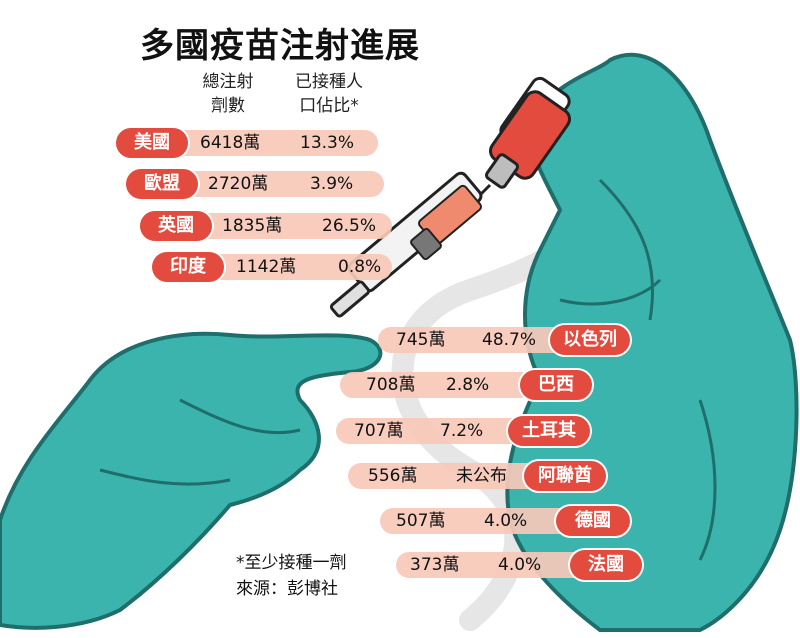  I want to click on table-row: 土耳其 707萬 7.2%, so click(463, 431).